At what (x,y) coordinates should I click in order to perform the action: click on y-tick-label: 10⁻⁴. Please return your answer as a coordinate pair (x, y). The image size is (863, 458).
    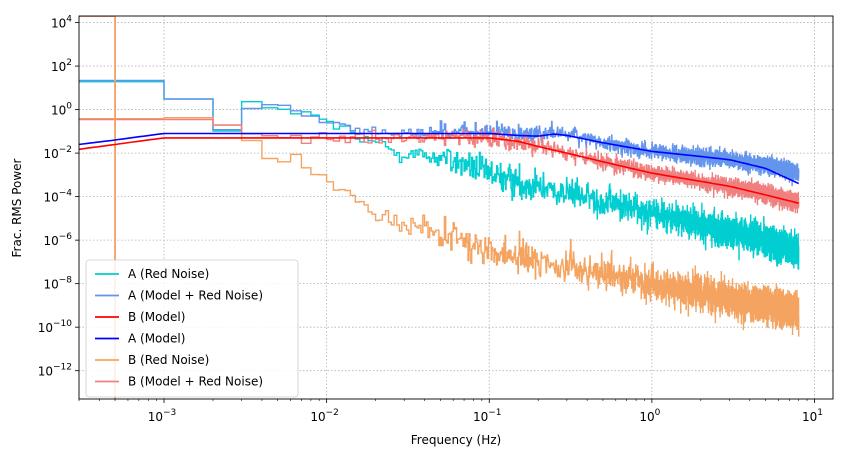
    Looking at the image, I should click on (57, 197).